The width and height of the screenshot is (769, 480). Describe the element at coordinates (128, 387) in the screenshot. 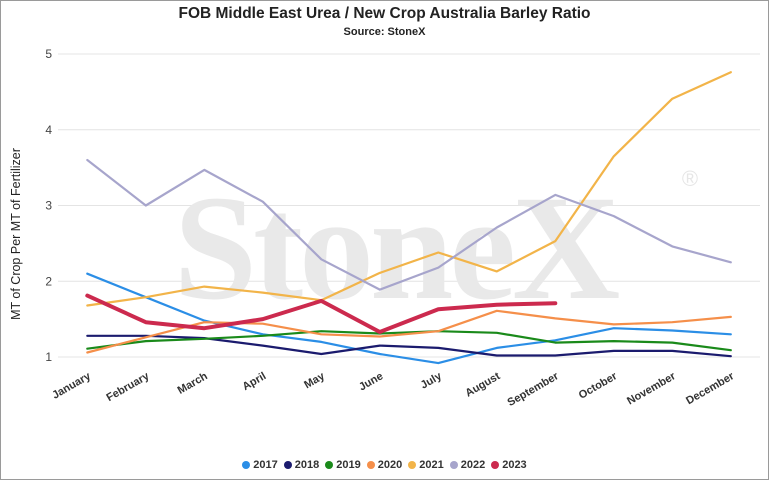

I see `x-tick-label: February` at that location.